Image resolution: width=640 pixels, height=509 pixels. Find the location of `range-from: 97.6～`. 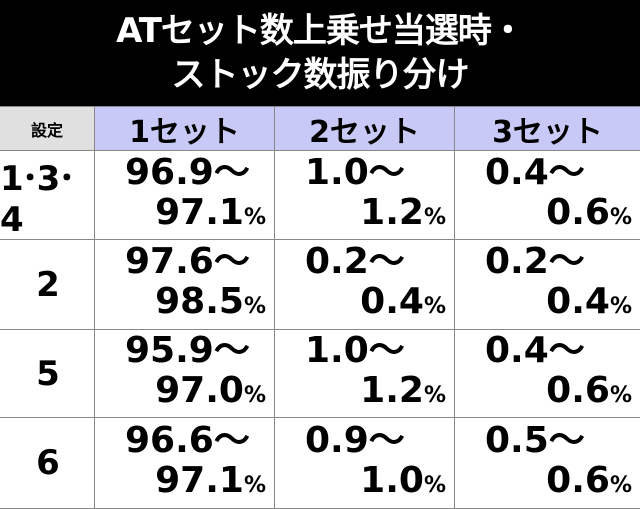

range-from: 97.6～ is located at coordinates (187, 261).